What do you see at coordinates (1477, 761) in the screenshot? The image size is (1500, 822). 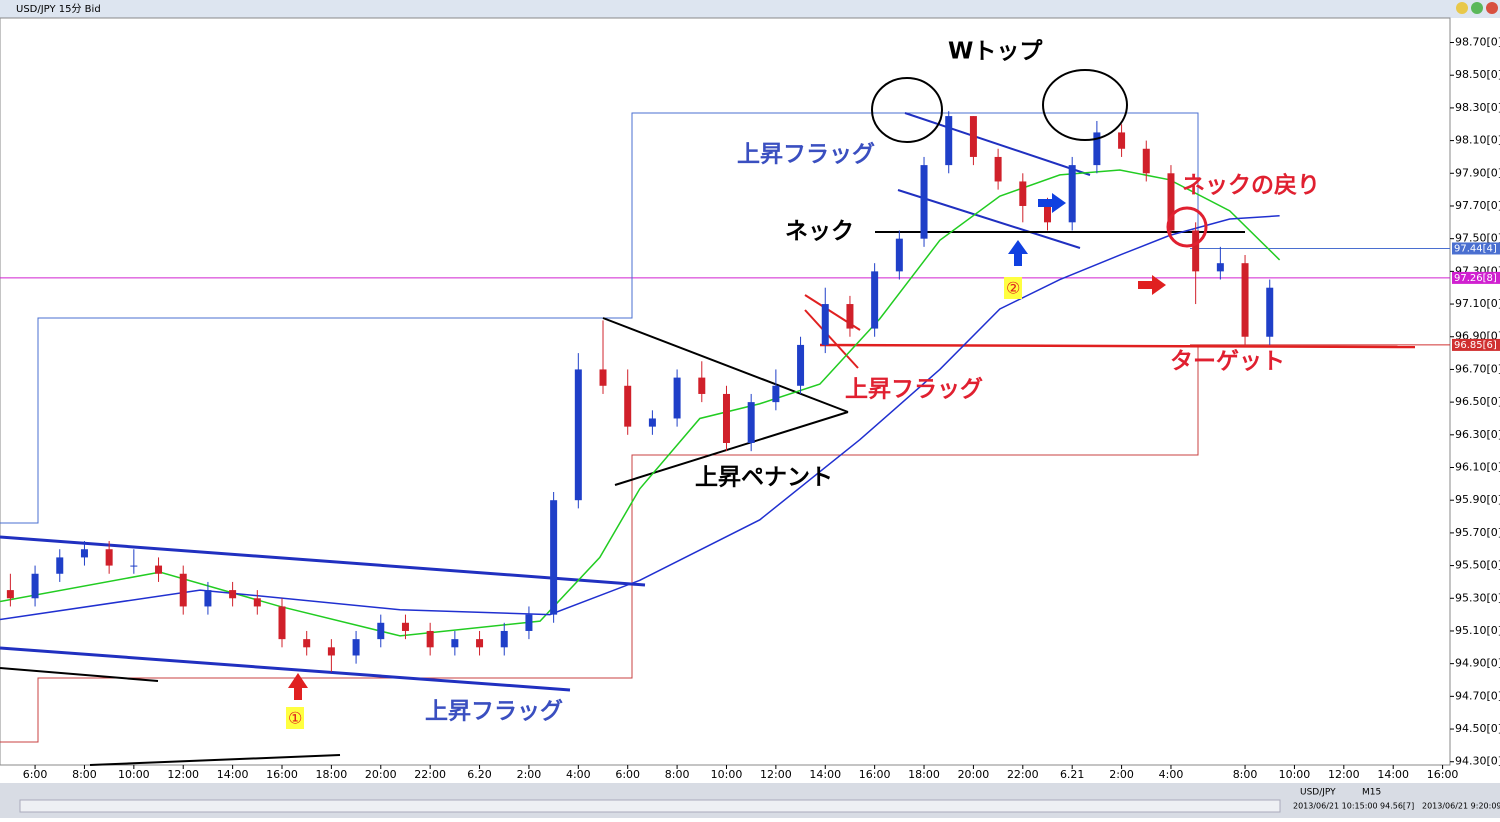 I see `y-tick-label: 94.30[0]` at bounding box center [1477, 761].